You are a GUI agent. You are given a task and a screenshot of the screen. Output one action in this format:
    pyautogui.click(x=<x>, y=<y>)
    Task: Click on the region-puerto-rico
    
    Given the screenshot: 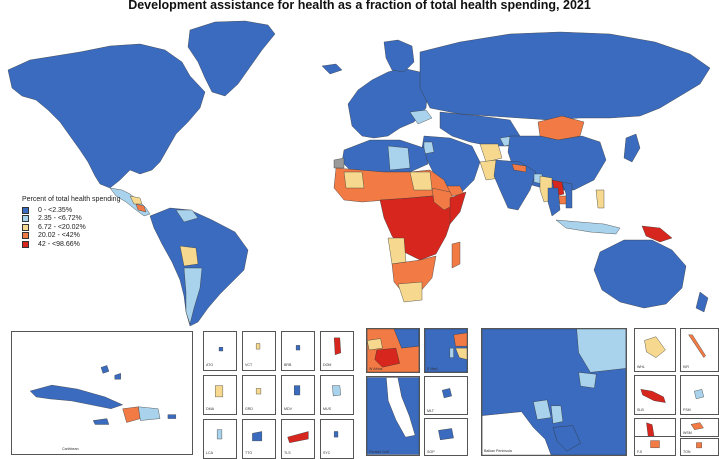 What is the action you would take?
    pyautogui.click(x=171, y=416)
    